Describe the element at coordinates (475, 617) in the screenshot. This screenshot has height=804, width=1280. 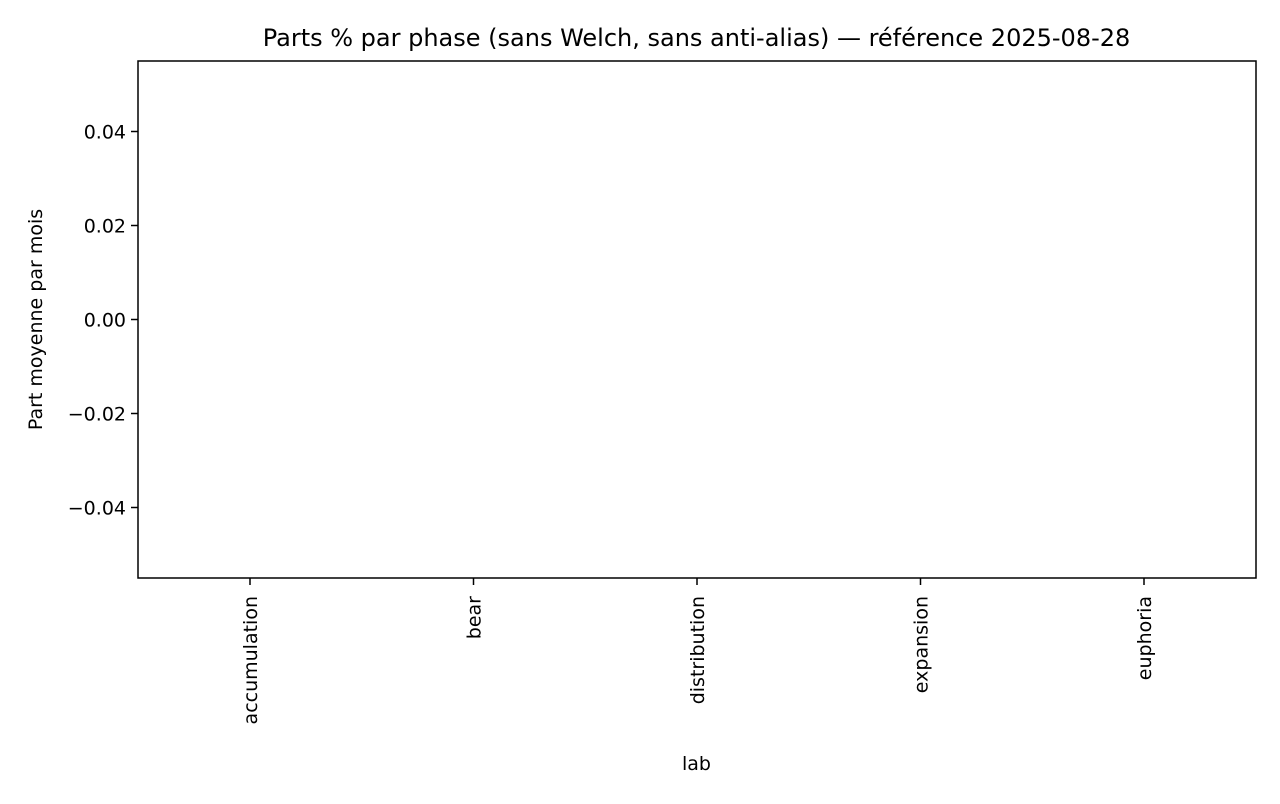
I see `x-tick-label: bear` at that location.